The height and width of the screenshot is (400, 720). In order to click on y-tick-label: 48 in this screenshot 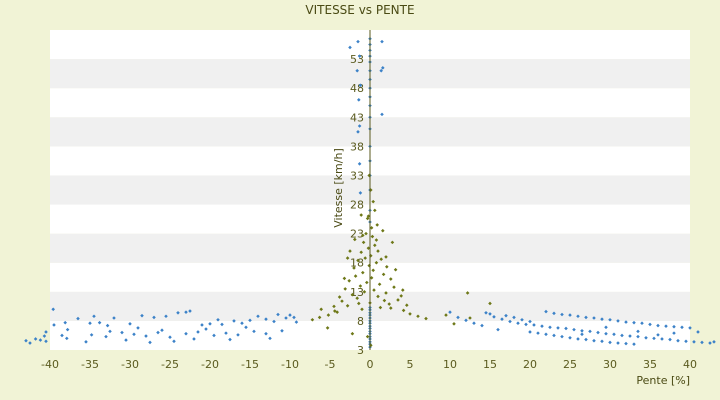, I will do `click(357, 88)`.